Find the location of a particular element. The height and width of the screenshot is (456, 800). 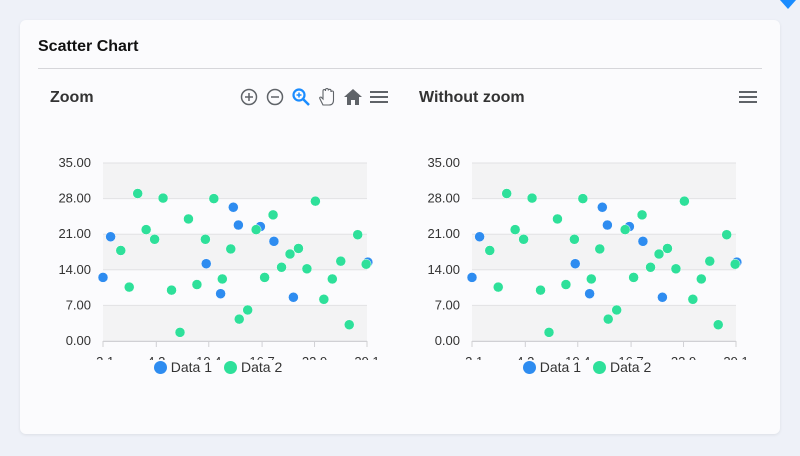

legend: Data 1 Data 2 is located at coordinates (218, 367).